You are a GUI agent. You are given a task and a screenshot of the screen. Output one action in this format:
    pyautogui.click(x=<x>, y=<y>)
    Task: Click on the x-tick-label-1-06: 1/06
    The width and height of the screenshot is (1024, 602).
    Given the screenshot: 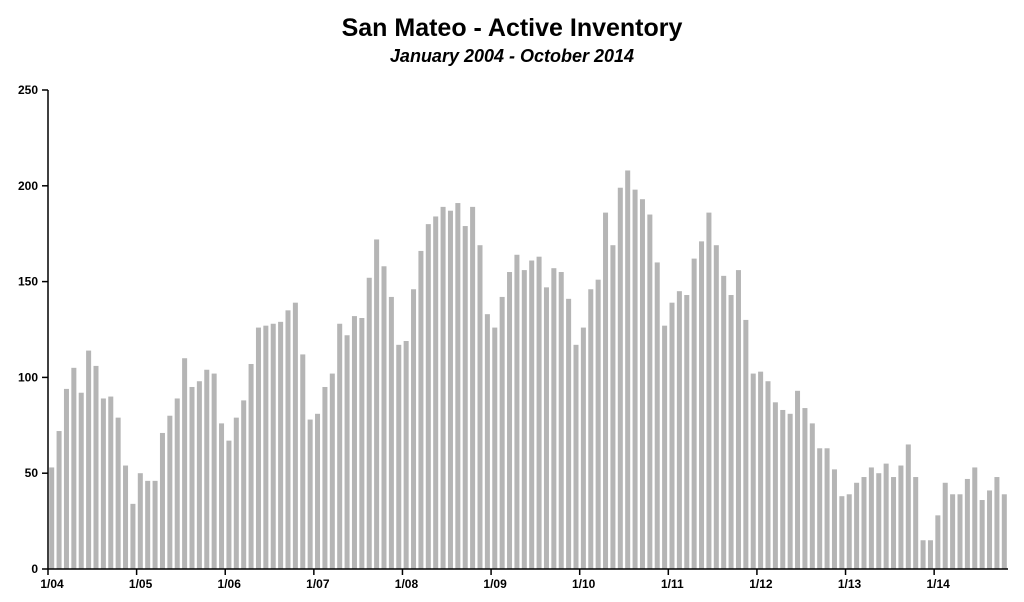 What is the action you would take?
    pyautogui.click(x=230, y=584)
    